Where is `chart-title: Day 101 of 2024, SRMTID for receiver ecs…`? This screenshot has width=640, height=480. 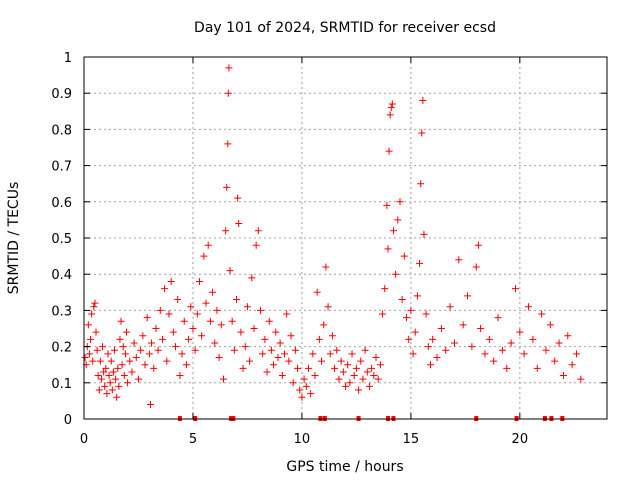 chart-title: Day 101 of 2024, SRMTID for receiver ecs… is located at coordinates (345, 28).